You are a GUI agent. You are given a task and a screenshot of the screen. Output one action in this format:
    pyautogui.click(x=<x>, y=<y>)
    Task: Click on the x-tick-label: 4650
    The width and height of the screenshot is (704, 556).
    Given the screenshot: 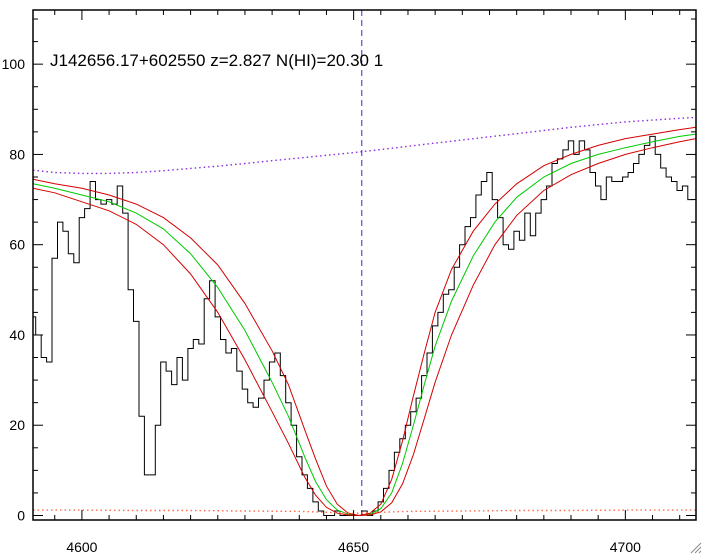 What is the action you would take?
    pyautogui.click(x=353, y=547)
    